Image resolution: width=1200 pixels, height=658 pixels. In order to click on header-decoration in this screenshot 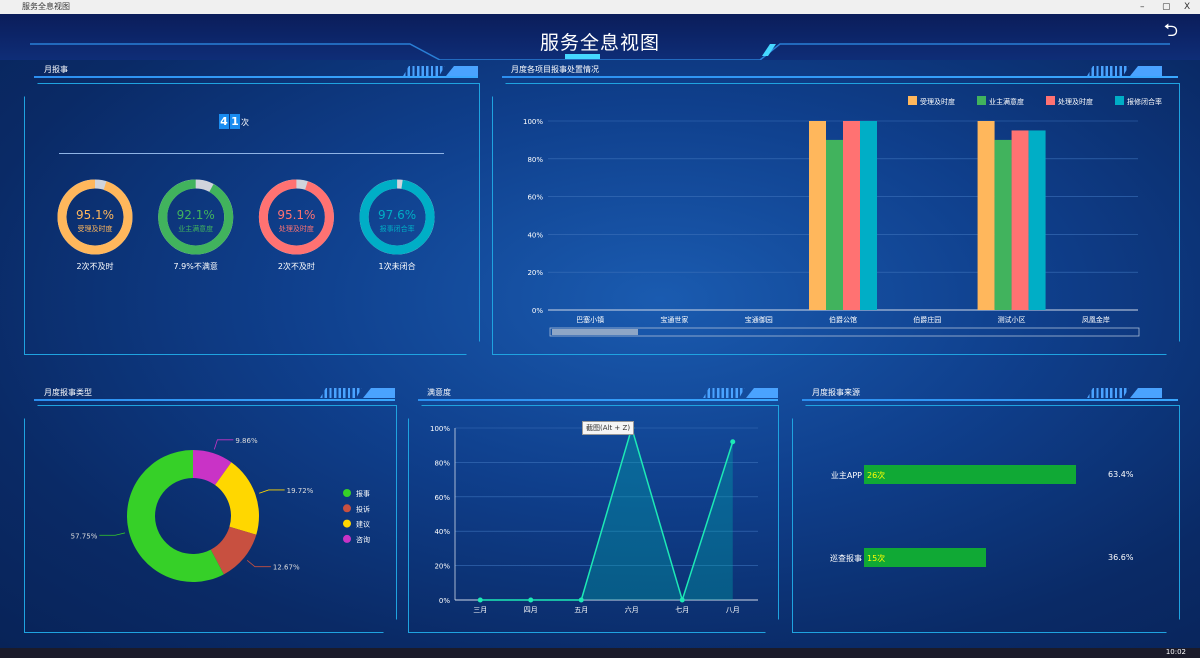, I will do `click(600, 51)`.